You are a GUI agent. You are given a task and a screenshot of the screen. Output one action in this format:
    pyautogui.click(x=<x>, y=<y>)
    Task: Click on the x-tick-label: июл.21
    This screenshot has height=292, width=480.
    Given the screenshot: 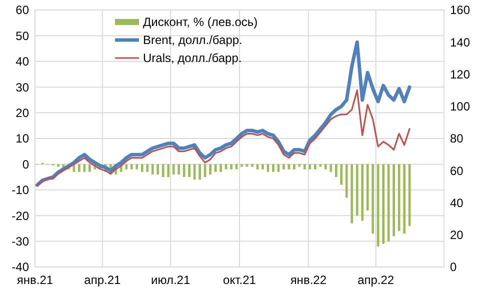 What is the action you would take?
    pyautogui.click(x=170, y=280)
    